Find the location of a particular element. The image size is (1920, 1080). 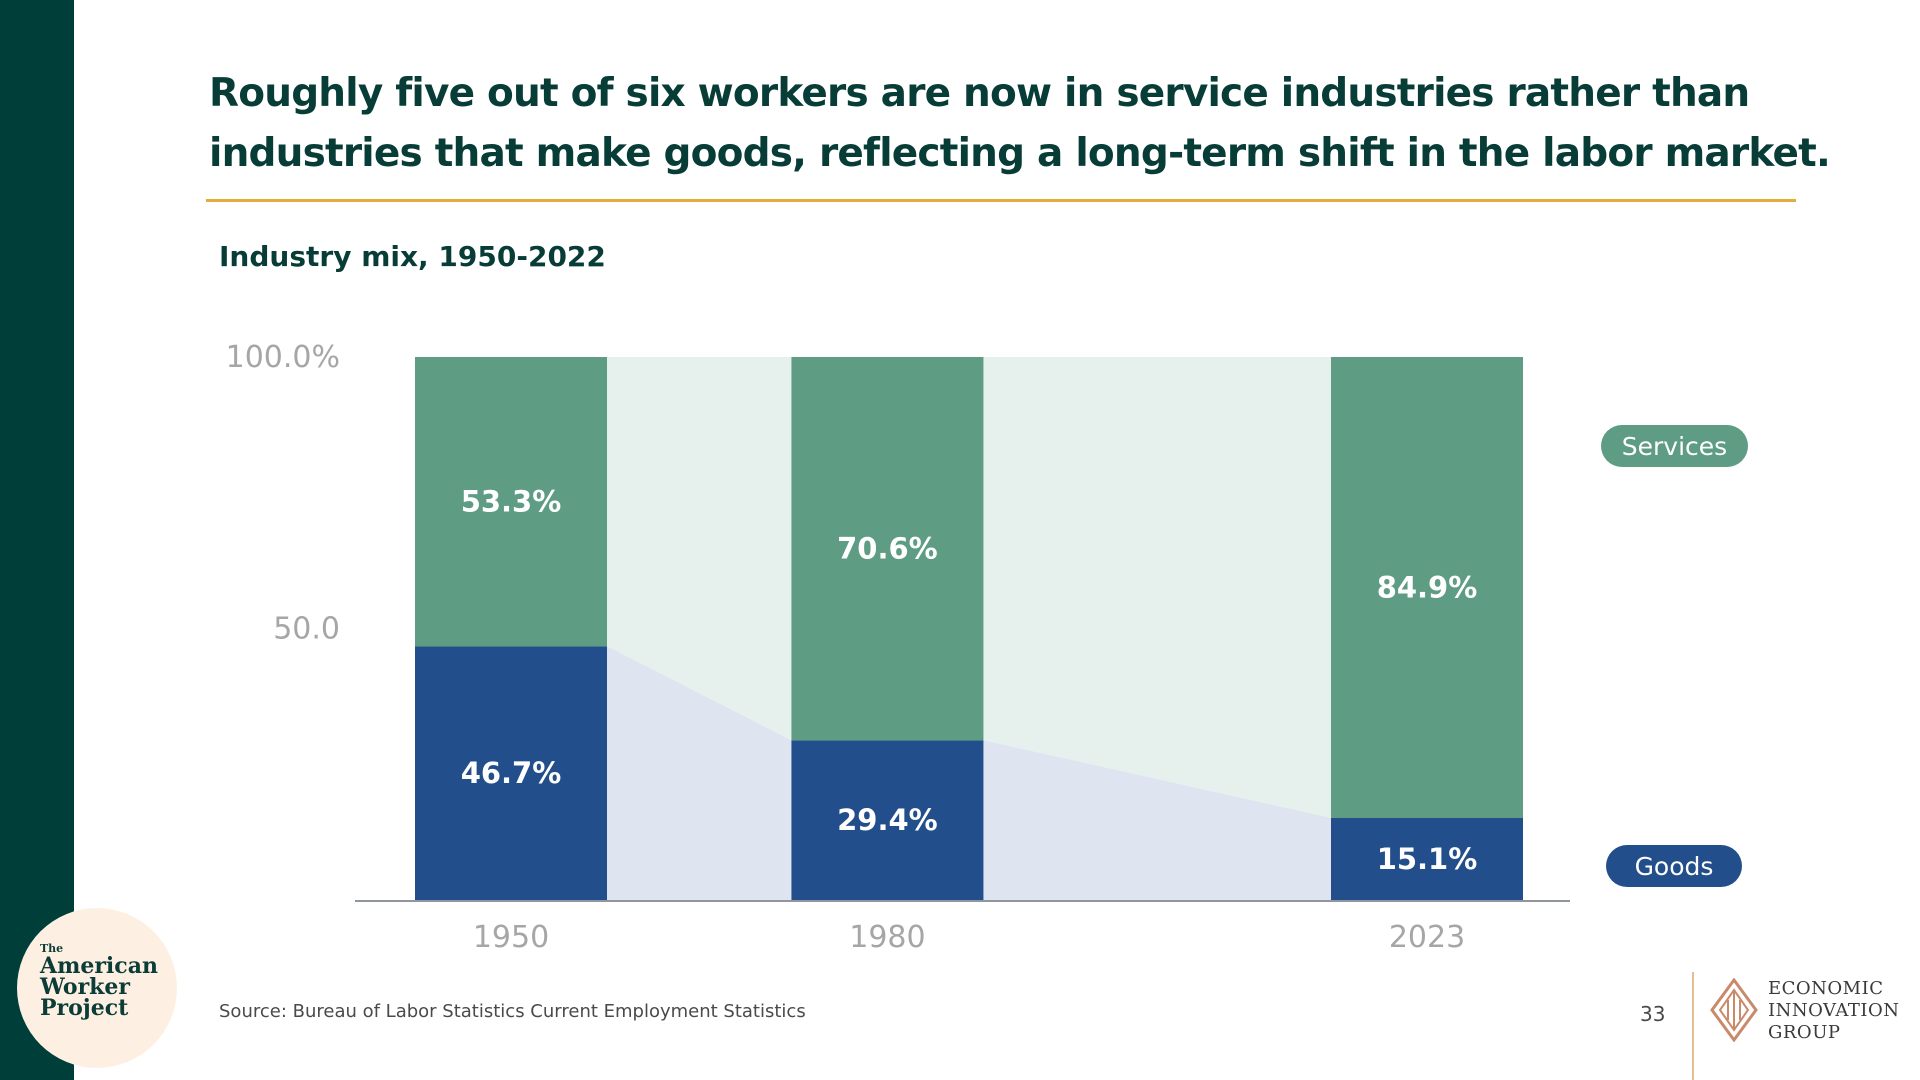

data-label-services-2023: 84.9% is located at coordinates (1427, 588).